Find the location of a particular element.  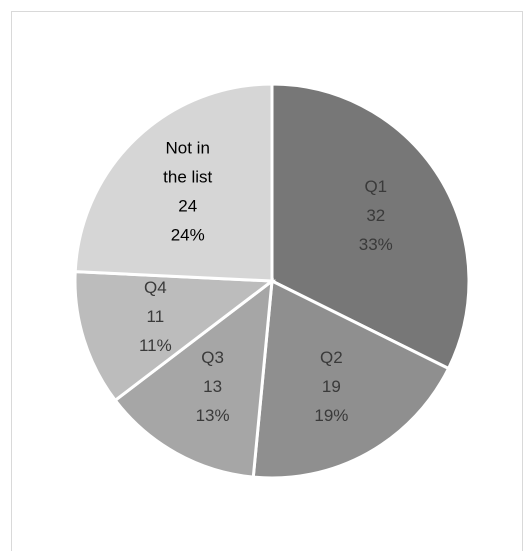

pie-slice-not-in-the-list is located at coordinates (173, 182).